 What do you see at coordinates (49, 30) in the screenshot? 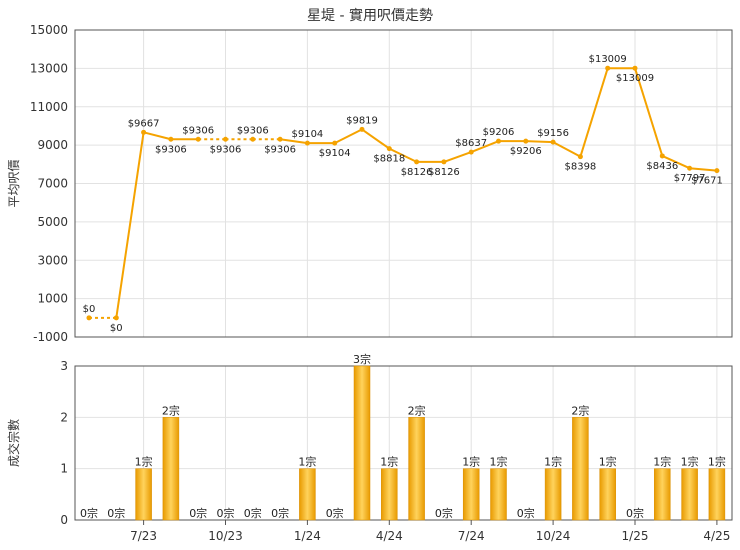
I see `y-tick-label: 15000` at bounding box center [49, 30].